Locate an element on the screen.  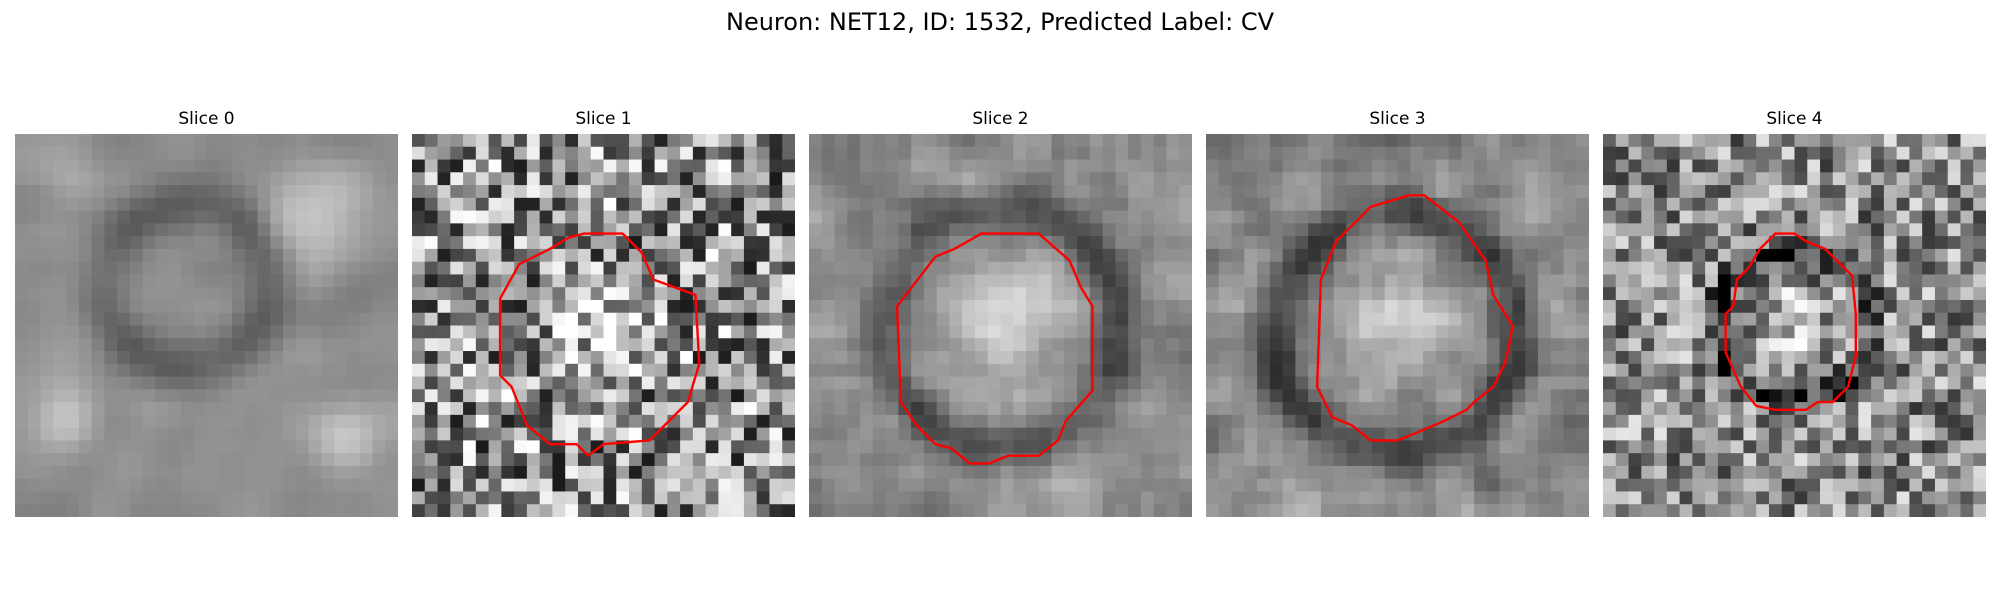
slice-panel-1: Slice 1 is located at coordinates (603, 312).